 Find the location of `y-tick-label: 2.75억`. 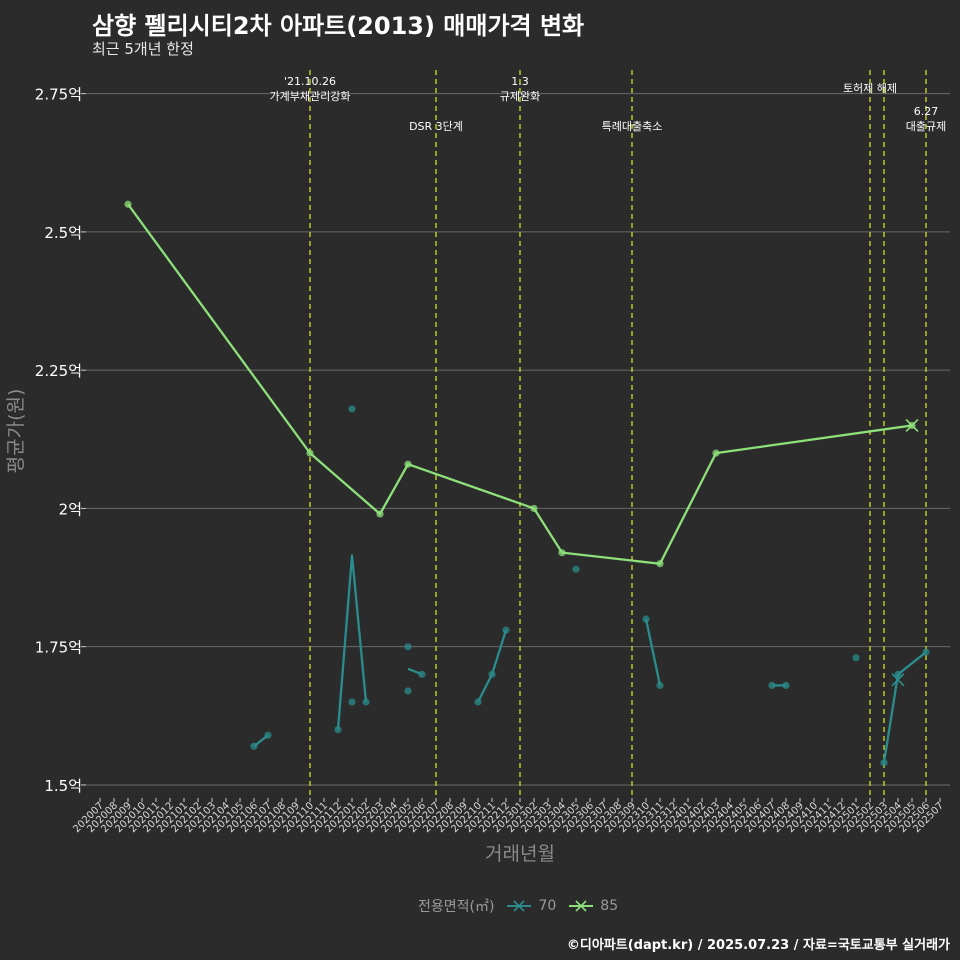

y-tick-label: 2.75억 is located at coordinates (58, 95).